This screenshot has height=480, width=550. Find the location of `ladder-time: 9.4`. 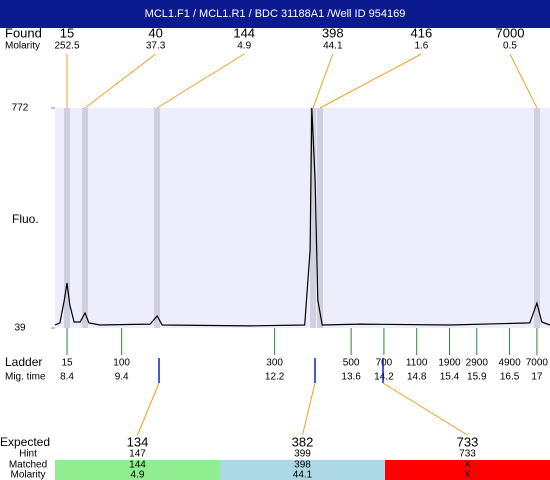

ladder-time: 9.4 is located at coordinates (122, 377).